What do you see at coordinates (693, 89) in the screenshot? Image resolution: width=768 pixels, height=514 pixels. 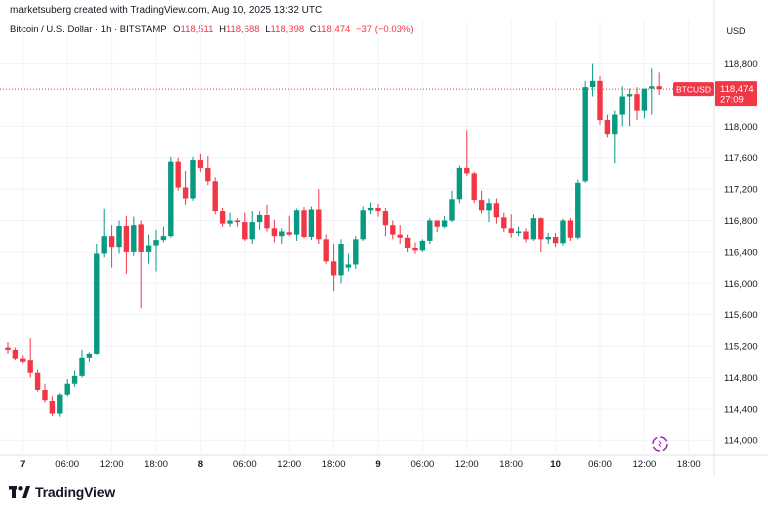 I see `symbol-tag` at bounding box center [693, 89].